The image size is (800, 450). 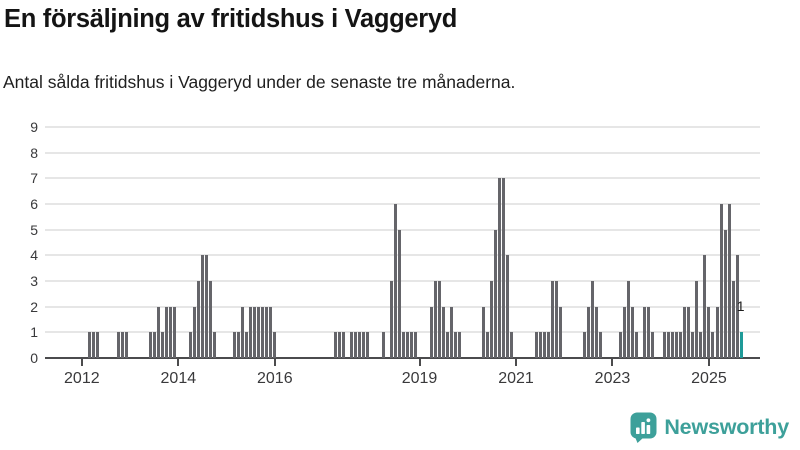 I want to click on y-axis-tick-label: 3, so click(x=34, y=281).